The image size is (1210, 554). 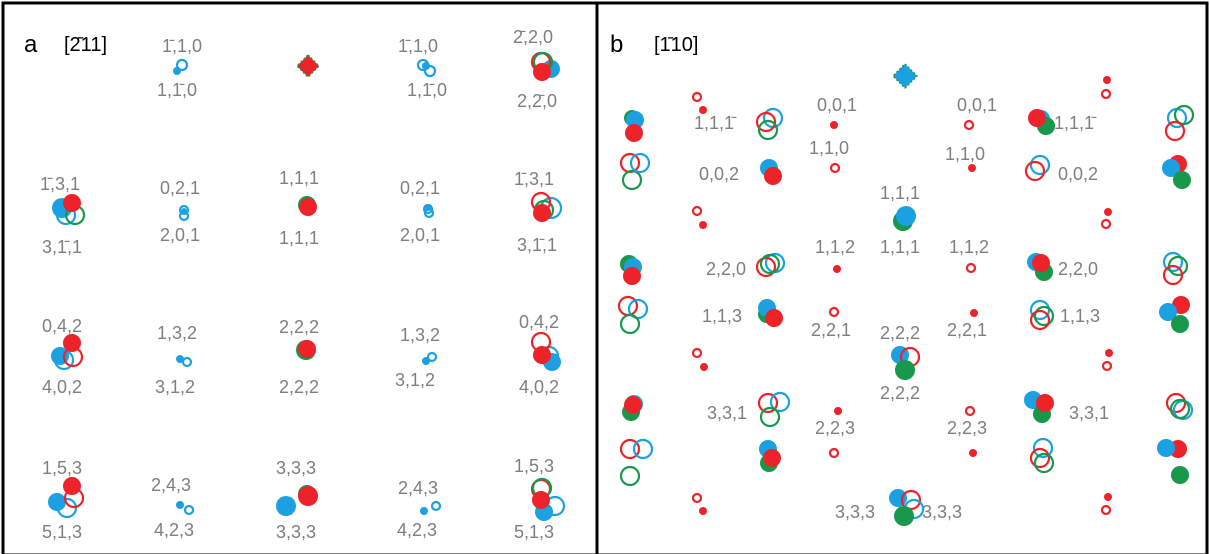 What do you see at coordinates (427, 90) in the screenshot?
I see `reflection-label: 1,1̄,0` at bounding box center [427, 90].